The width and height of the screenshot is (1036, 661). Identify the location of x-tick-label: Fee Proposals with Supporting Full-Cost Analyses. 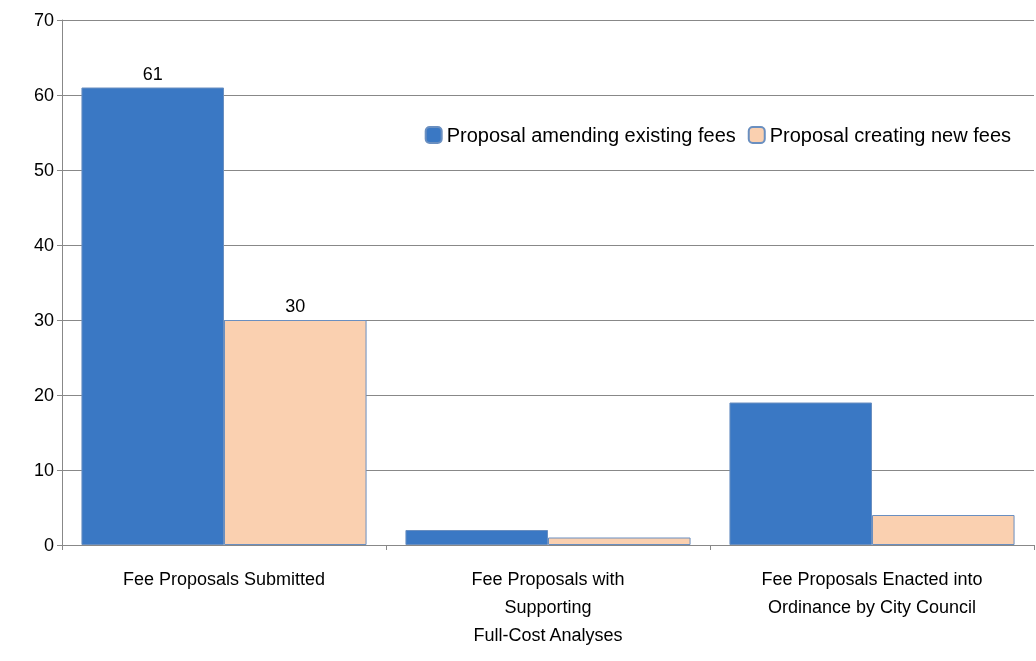
(548, 607).